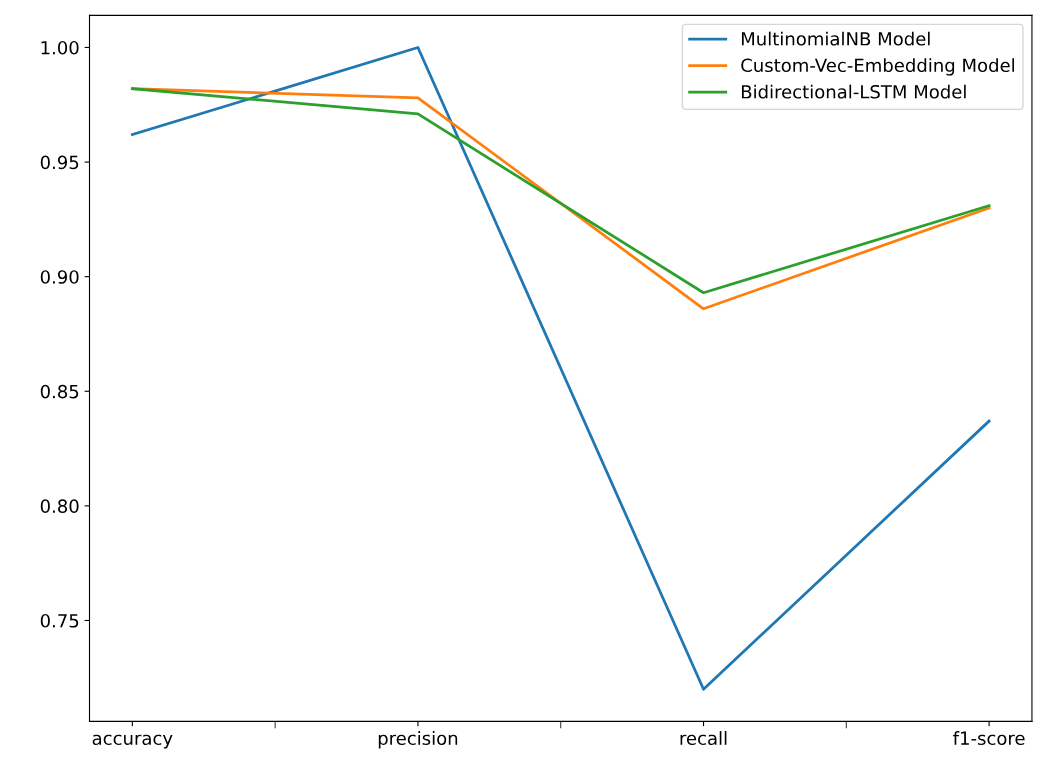  Describe the element at coordinates (59, 277) in the screenshot. I see `y-tick-label: 0.90` at that location.